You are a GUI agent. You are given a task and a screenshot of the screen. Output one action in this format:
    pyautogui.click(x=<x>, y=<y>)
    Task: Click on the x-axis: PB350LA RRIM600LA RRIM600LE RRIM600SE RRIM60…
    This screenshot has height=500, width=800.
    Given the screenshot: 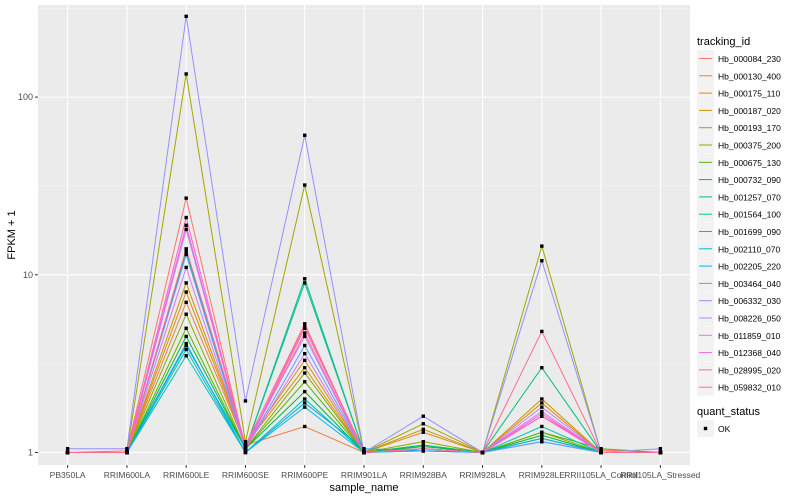 What is the action you would take?
    pyautogui.click(x=375, y=472)
    